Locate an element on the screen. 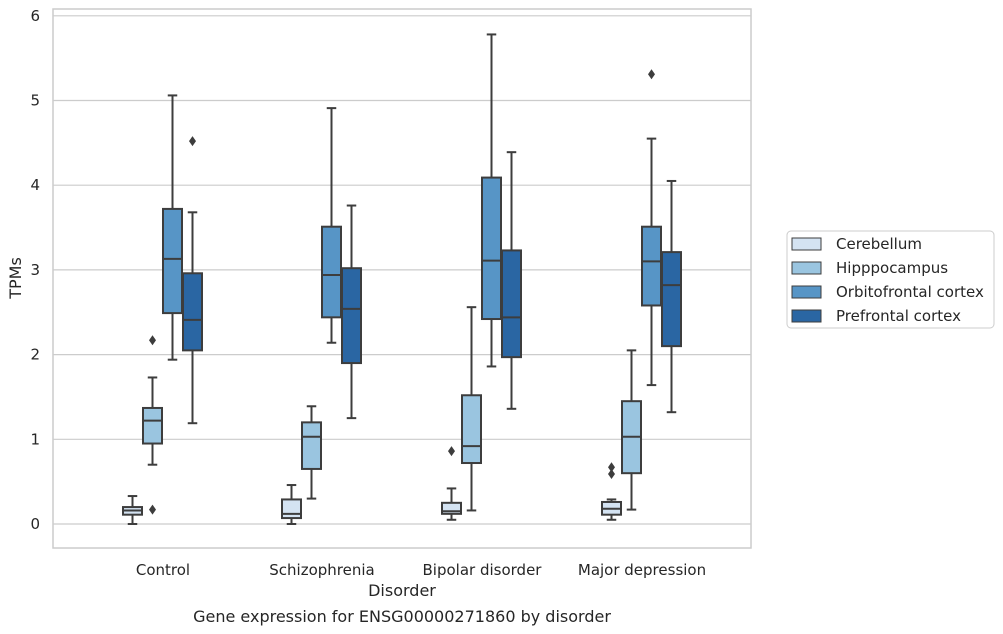  x-axis-label: Disorder is located at coordinates (402, 590).